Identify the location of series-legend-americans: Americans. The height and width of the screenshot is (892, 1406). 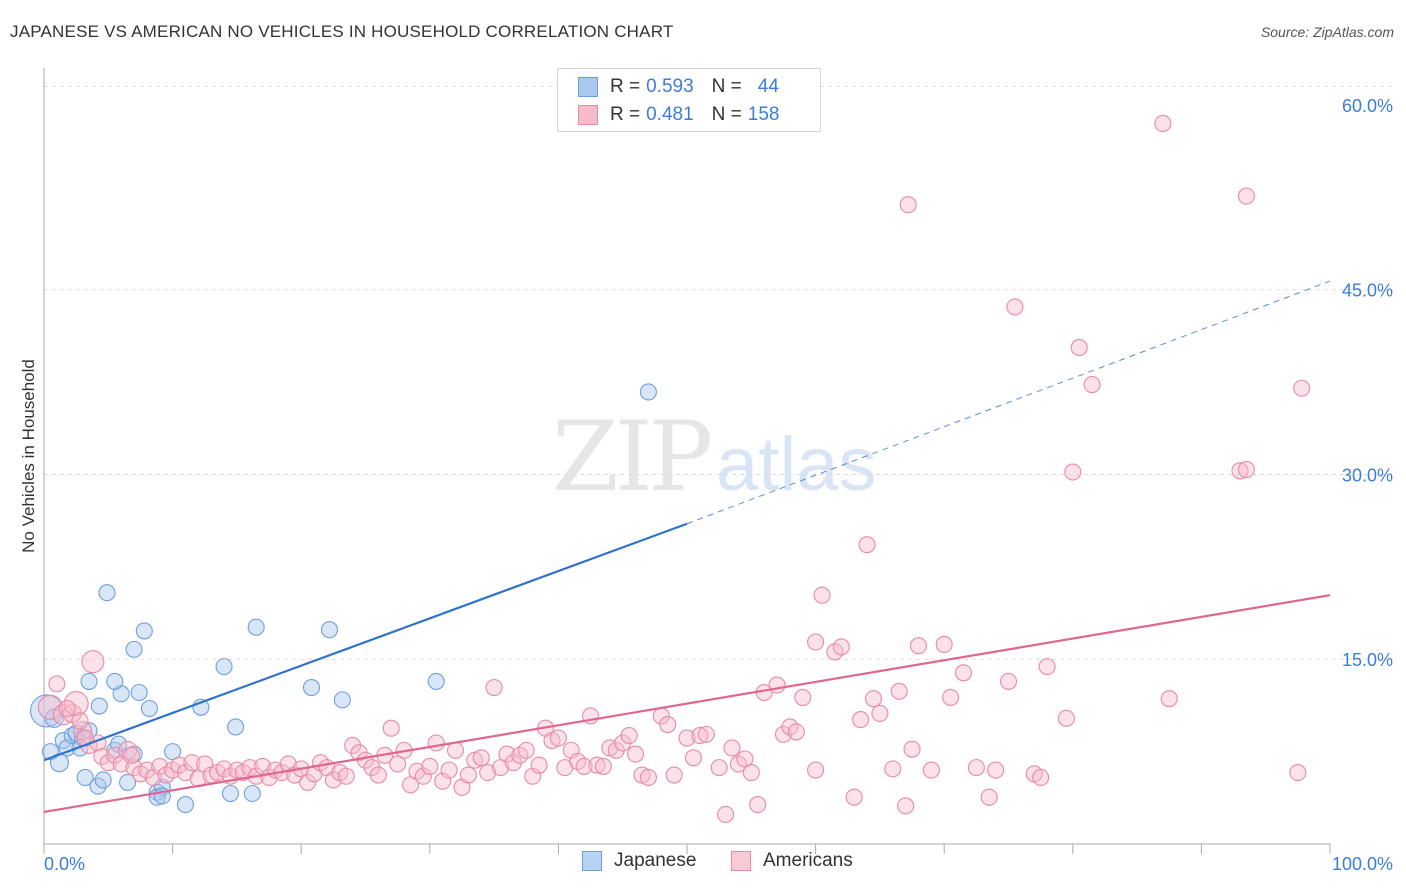
(792, 861).